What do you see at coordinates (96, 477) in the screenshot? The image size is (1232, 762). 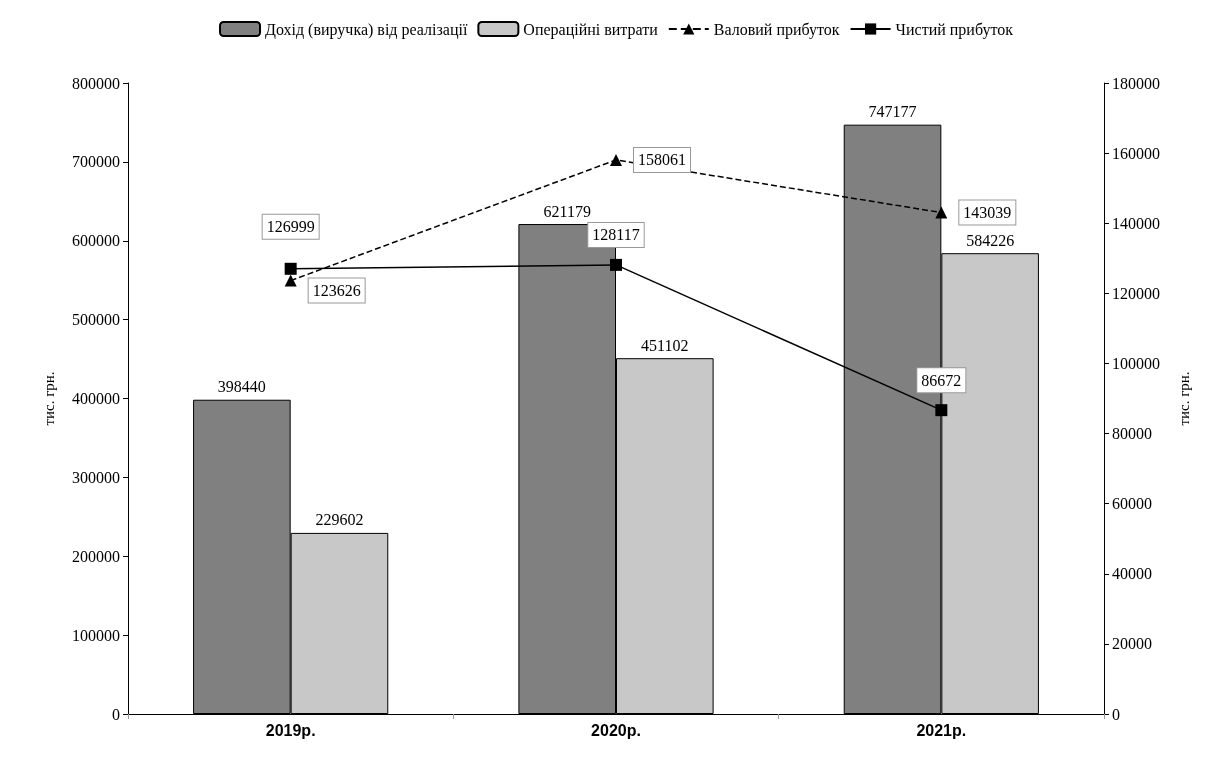 I see `y-tick-label: 300000` at bounding box center [96, 477].